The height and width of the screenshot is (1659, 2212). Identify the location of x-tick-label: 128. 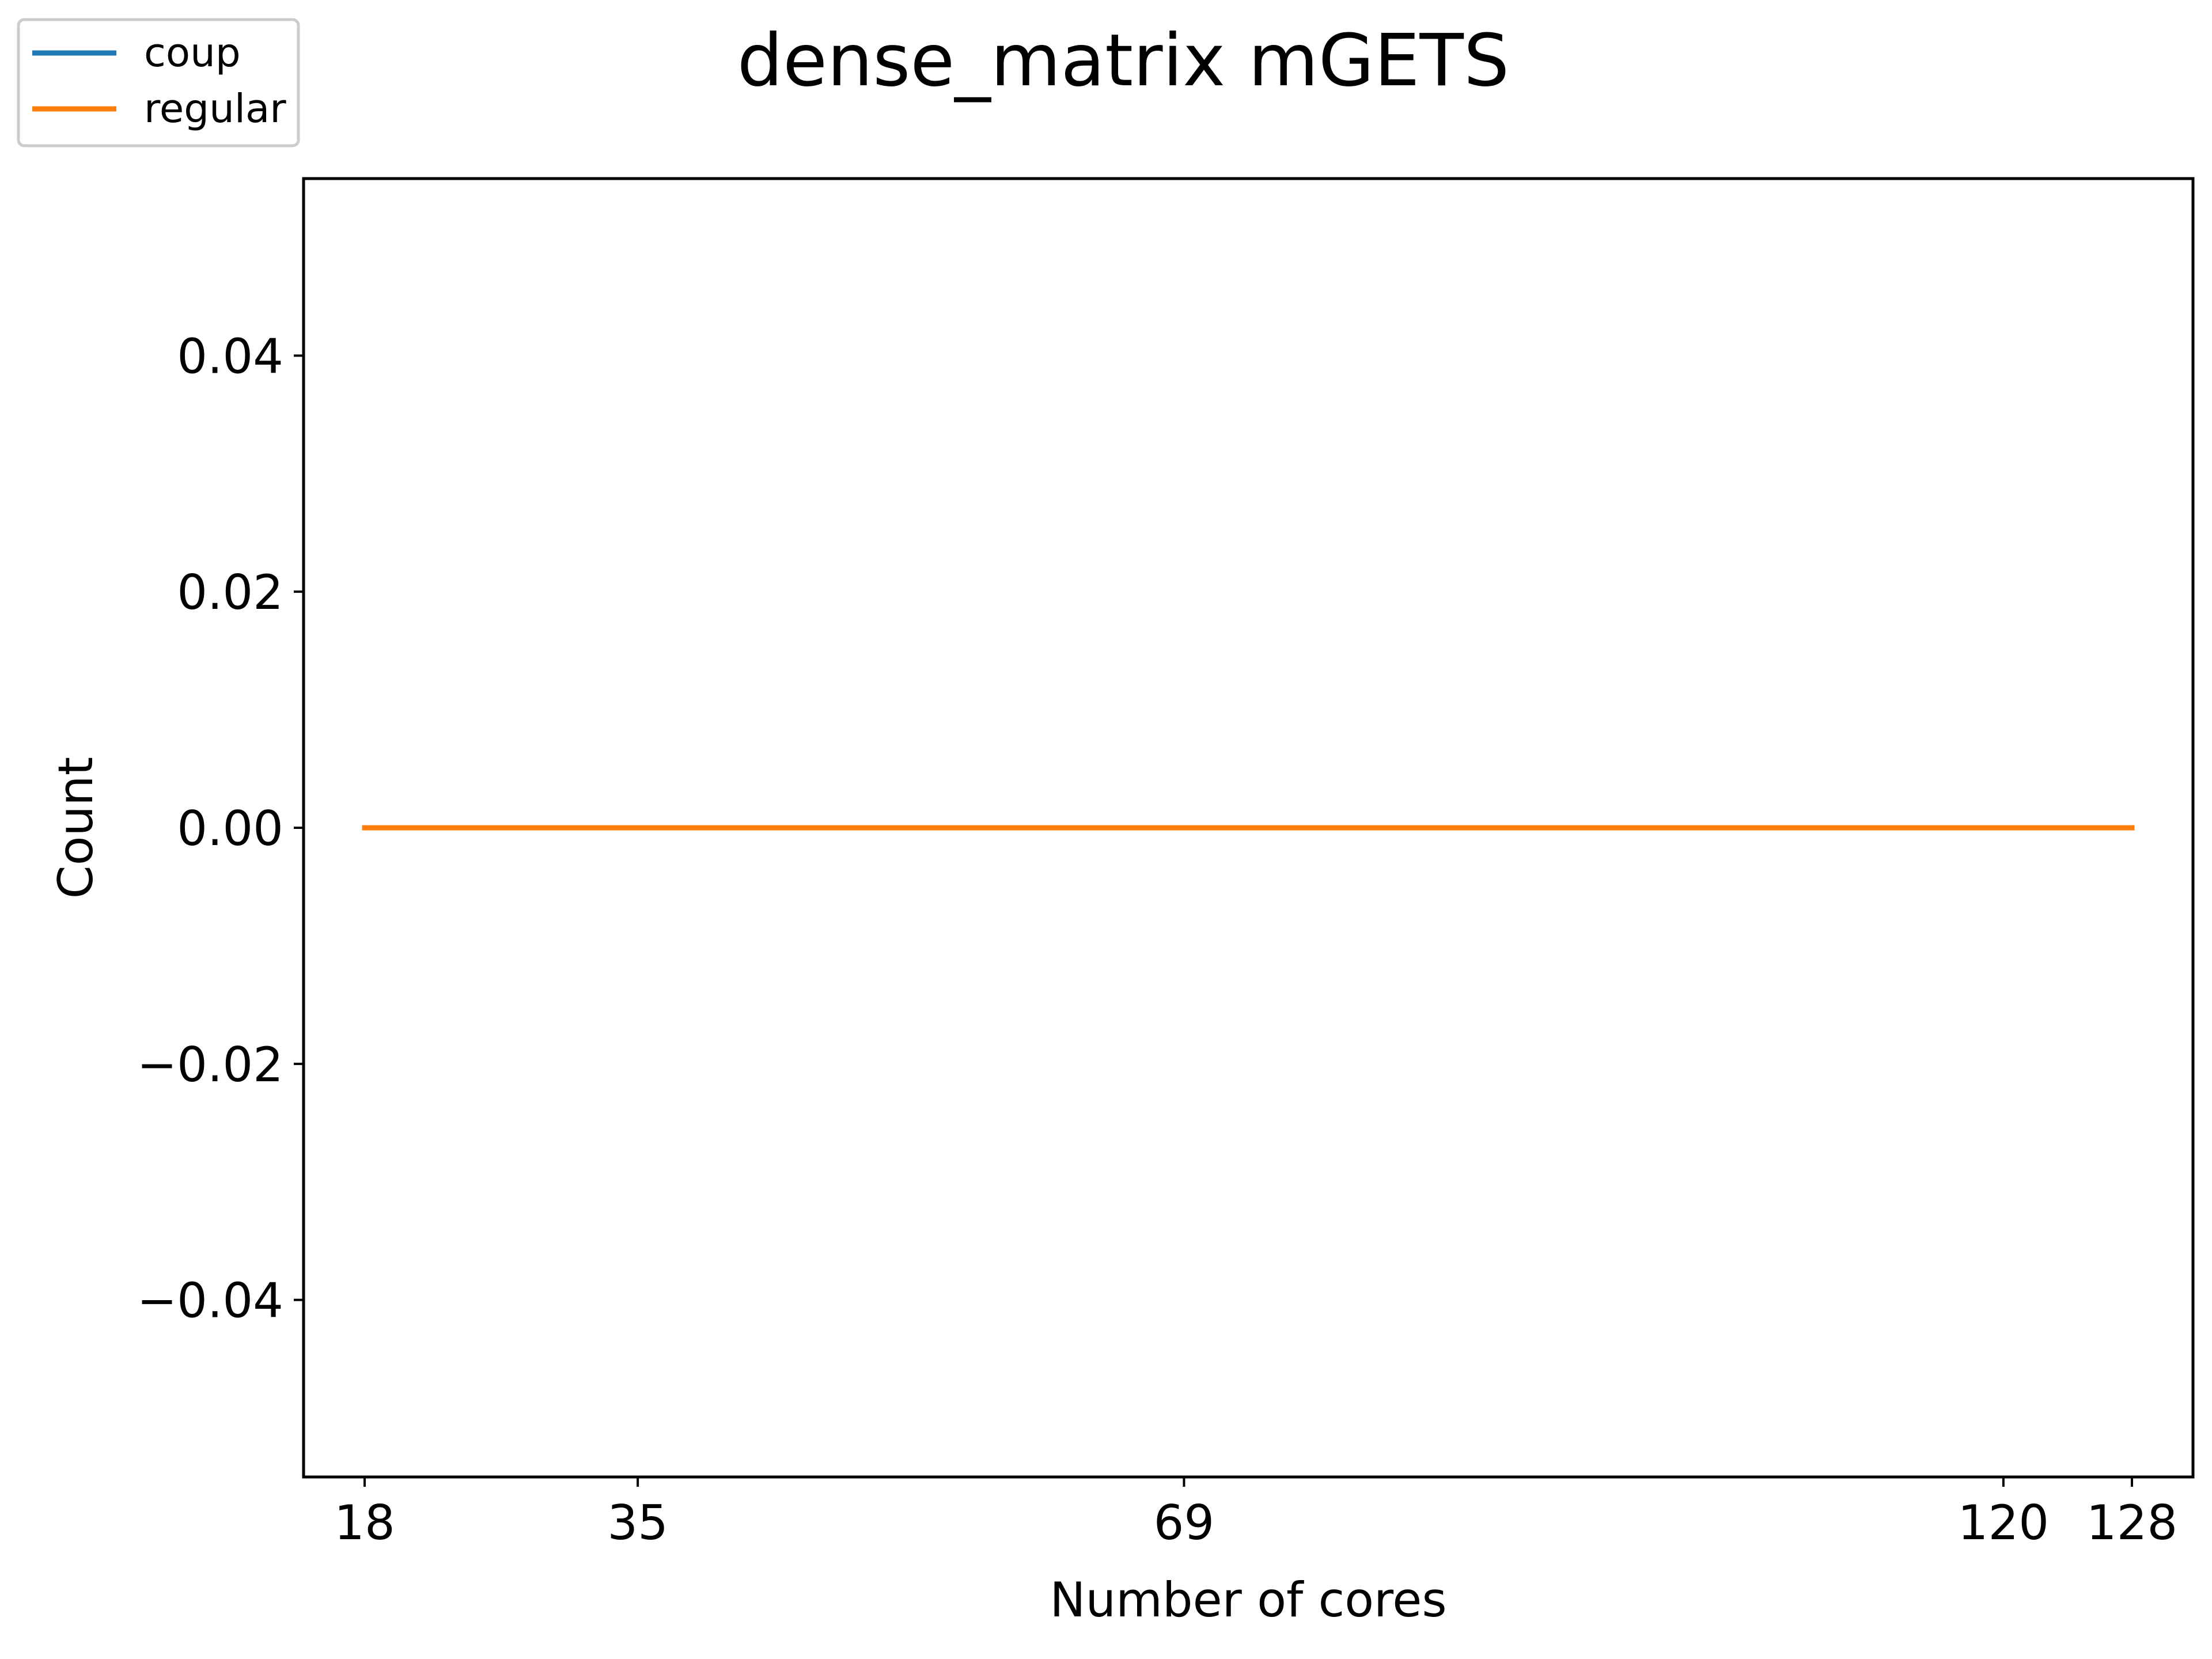
(2131, 1523).